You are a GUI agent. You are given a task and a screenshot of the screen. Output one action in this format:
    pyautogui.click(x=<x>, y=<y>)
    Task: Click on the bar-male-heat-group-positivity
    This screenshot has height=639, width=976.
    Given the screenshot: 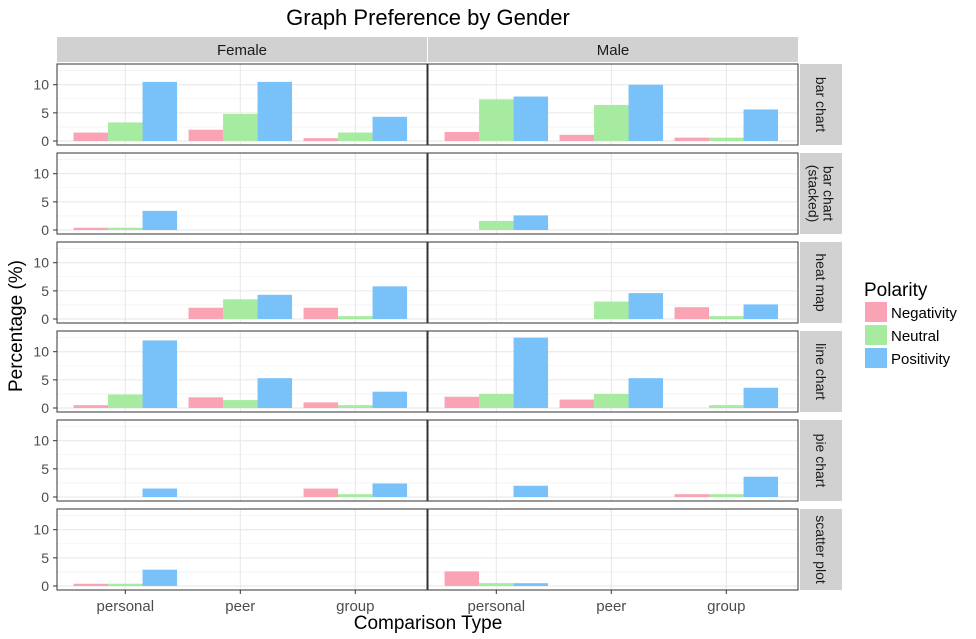 What is the action you would take?
    pyautogui.click(x=761, y=311)
    